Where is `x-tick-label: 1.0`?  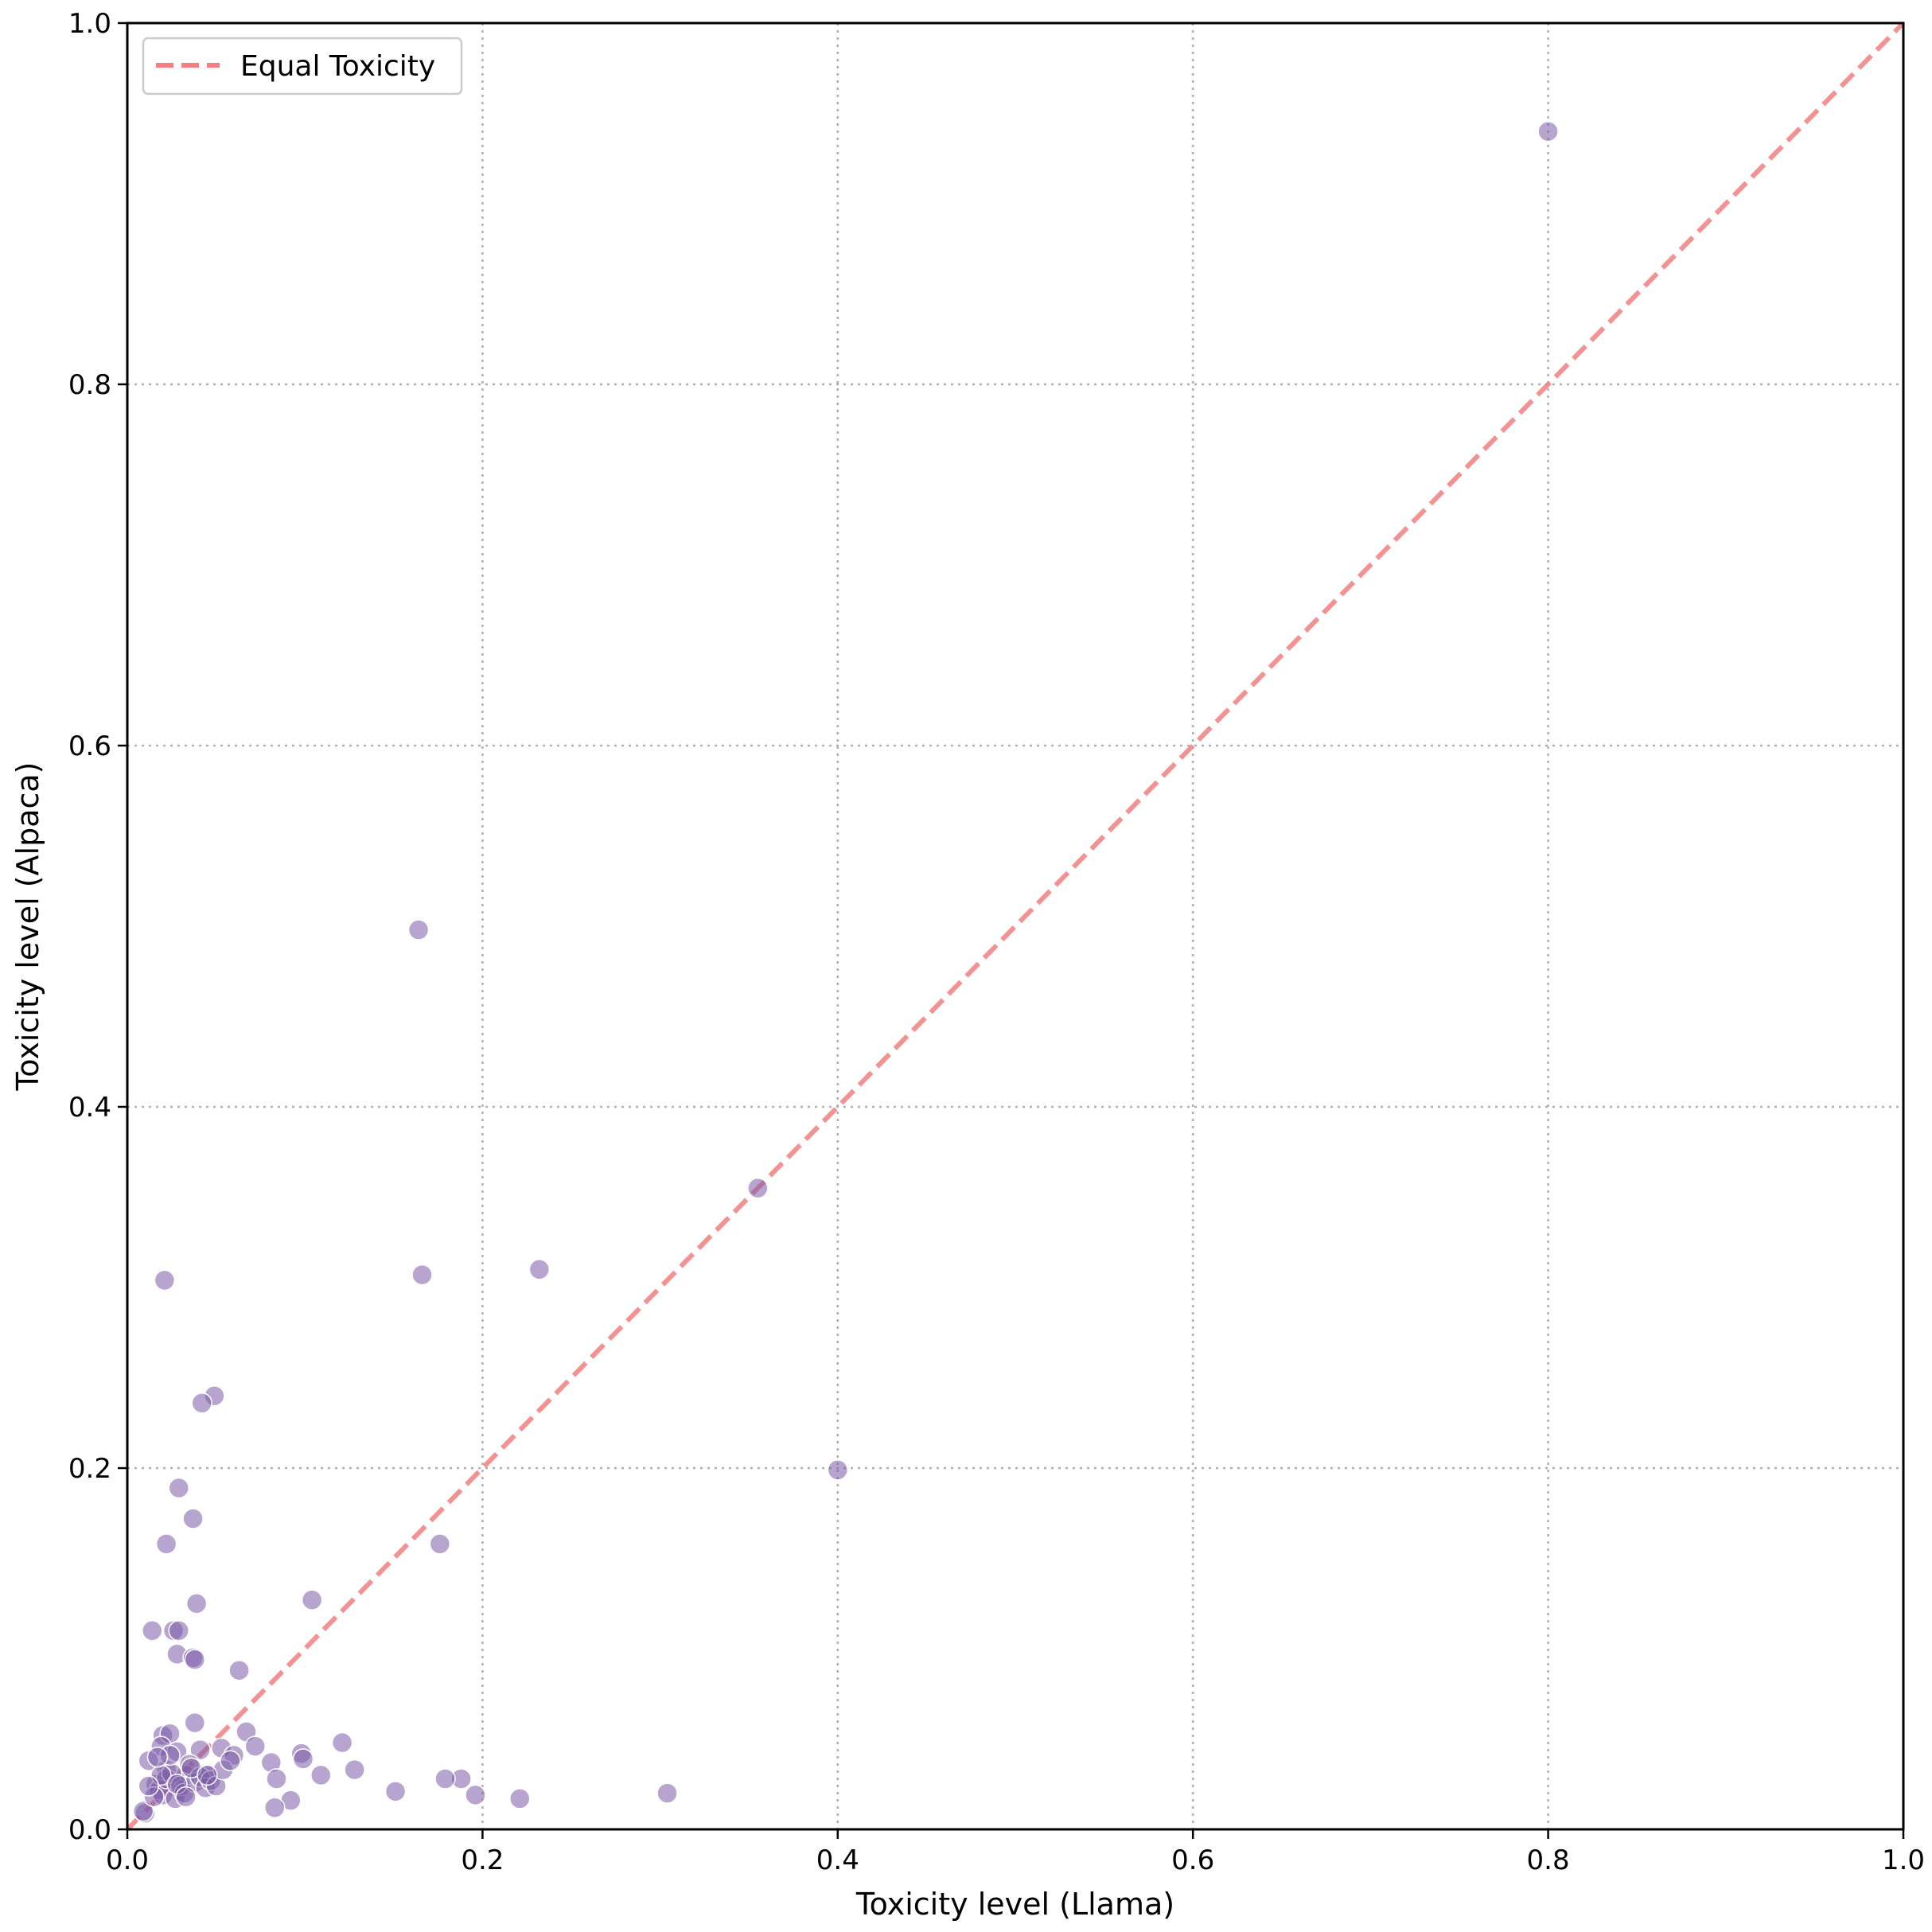
x-tick-label: 1.0 is located at coordinates (1904, 1860).